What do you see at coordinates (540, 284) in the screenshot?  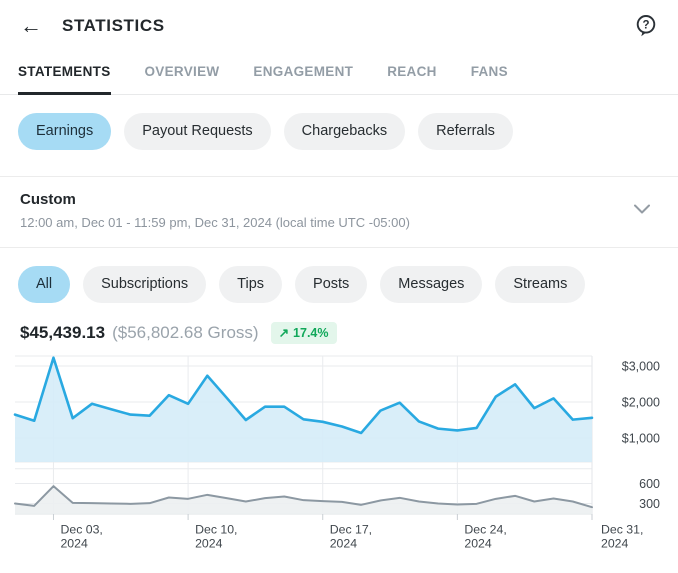 I see `pill-streams: Streams` at bounding box center [540, 284].